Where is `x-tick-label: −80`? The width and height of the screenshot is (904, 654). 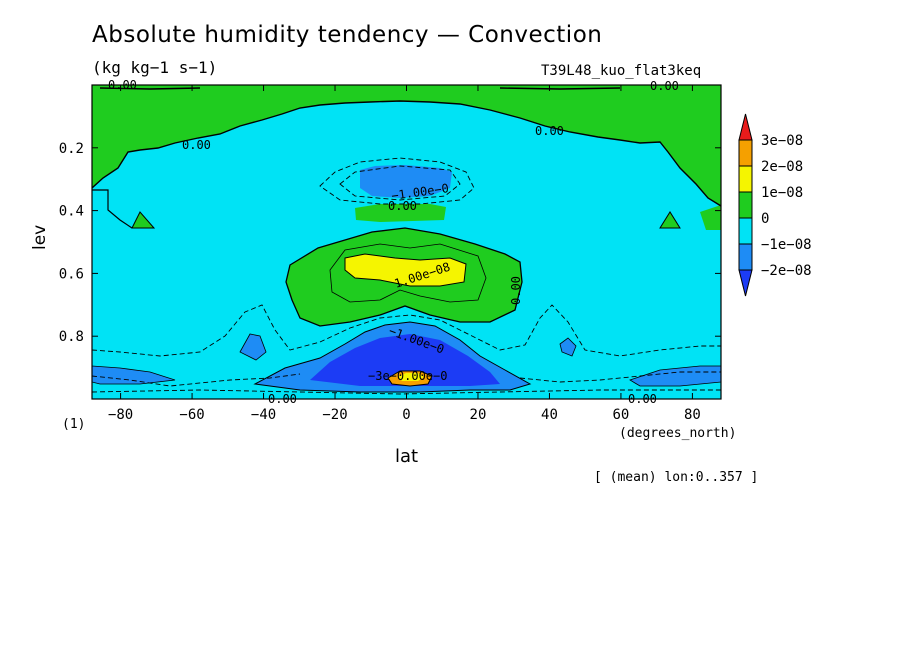 x-tick-label: −80 is located at coordinates (120, 415).